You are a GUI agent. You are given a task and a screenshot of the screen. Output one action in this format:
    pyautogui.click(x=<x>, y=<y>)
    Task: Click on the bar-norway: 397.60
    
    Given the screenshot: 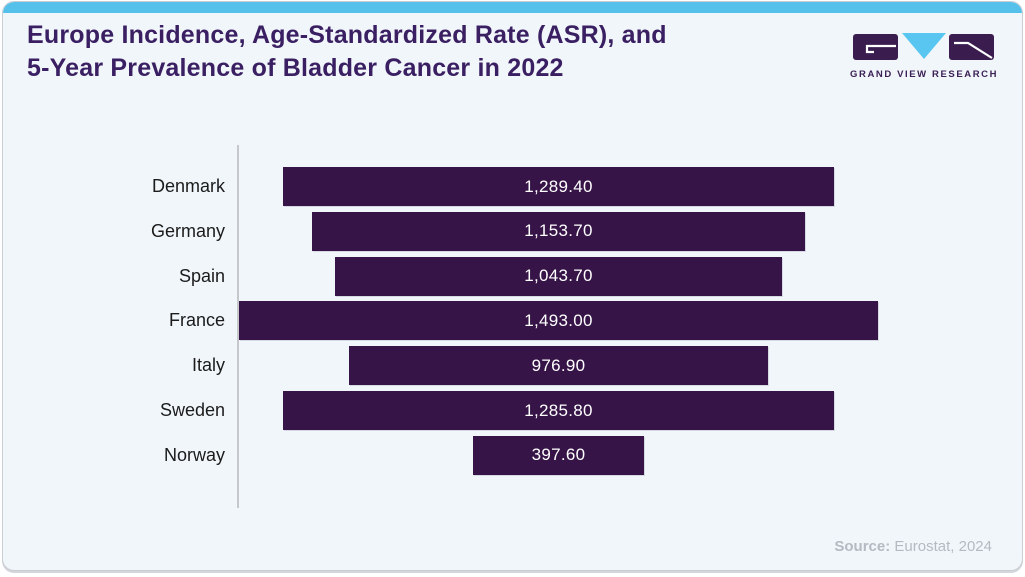 What is the action you would take?
    pyautogui.click(x=558, y=455)
    